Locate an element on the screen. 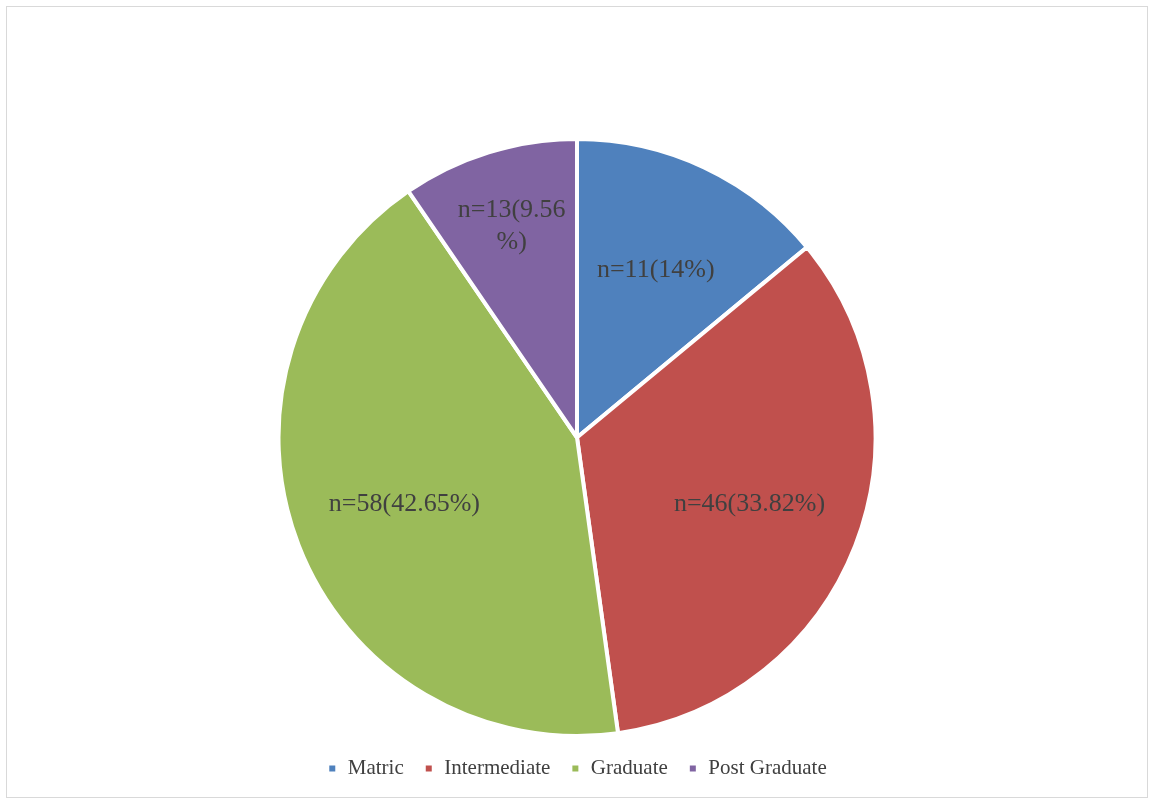  data-label: n=11(14%) is located at coordinates (655, 268).